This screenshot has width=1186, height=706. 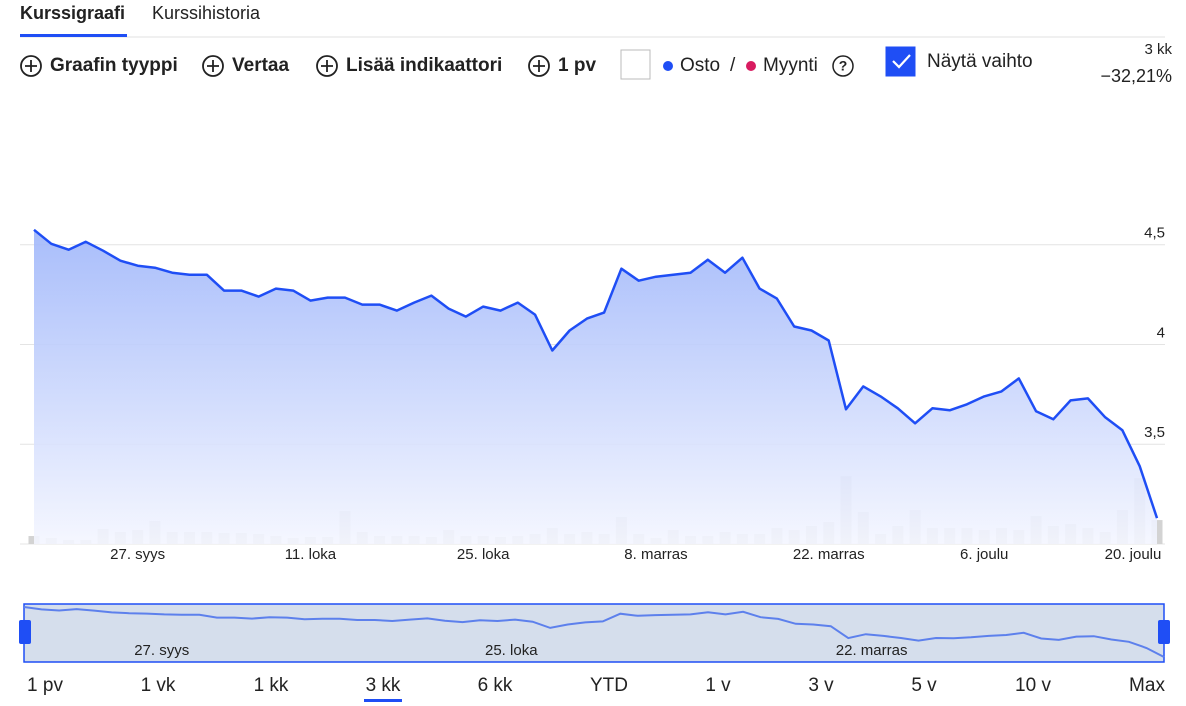 I want to click on volume-checkbox, so click(x=900, y=61).